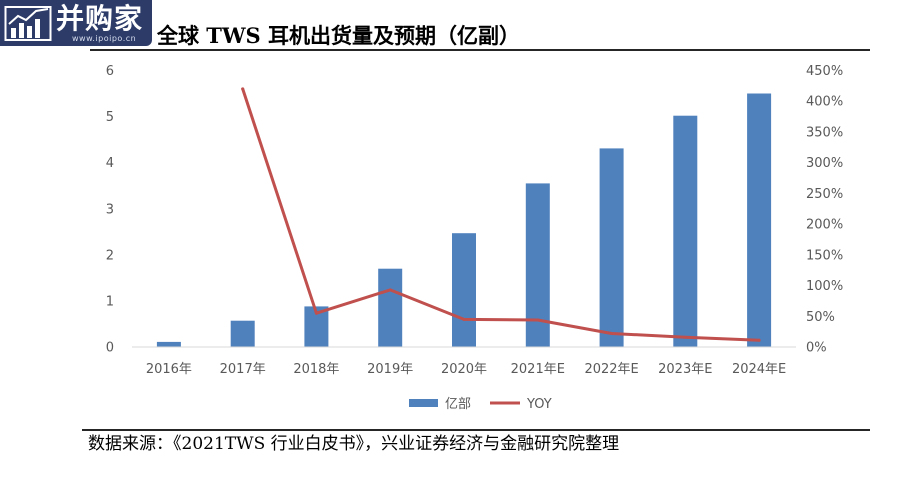 The image size is (920, 481). Describe the element at coordinates (390, 290) in the screenshot. I see `yoy-point-2019` at that location.